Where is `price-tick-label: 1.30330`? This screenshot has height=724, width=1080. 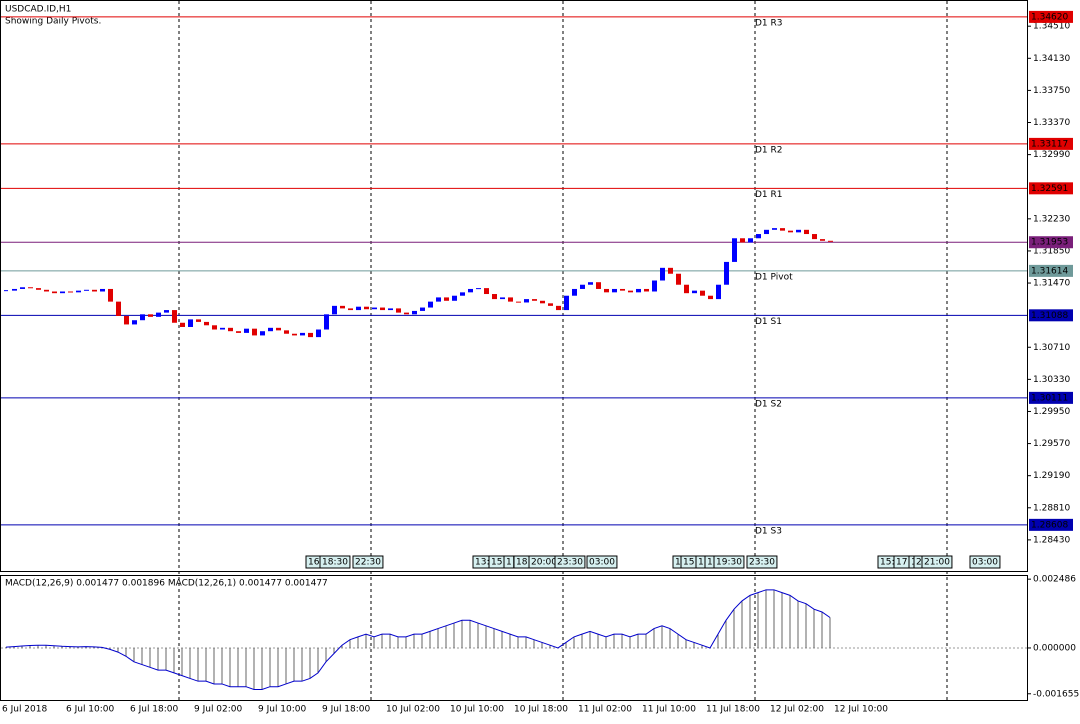
price-tick-label: 1.30330 is located at coordinates (1051, 380).